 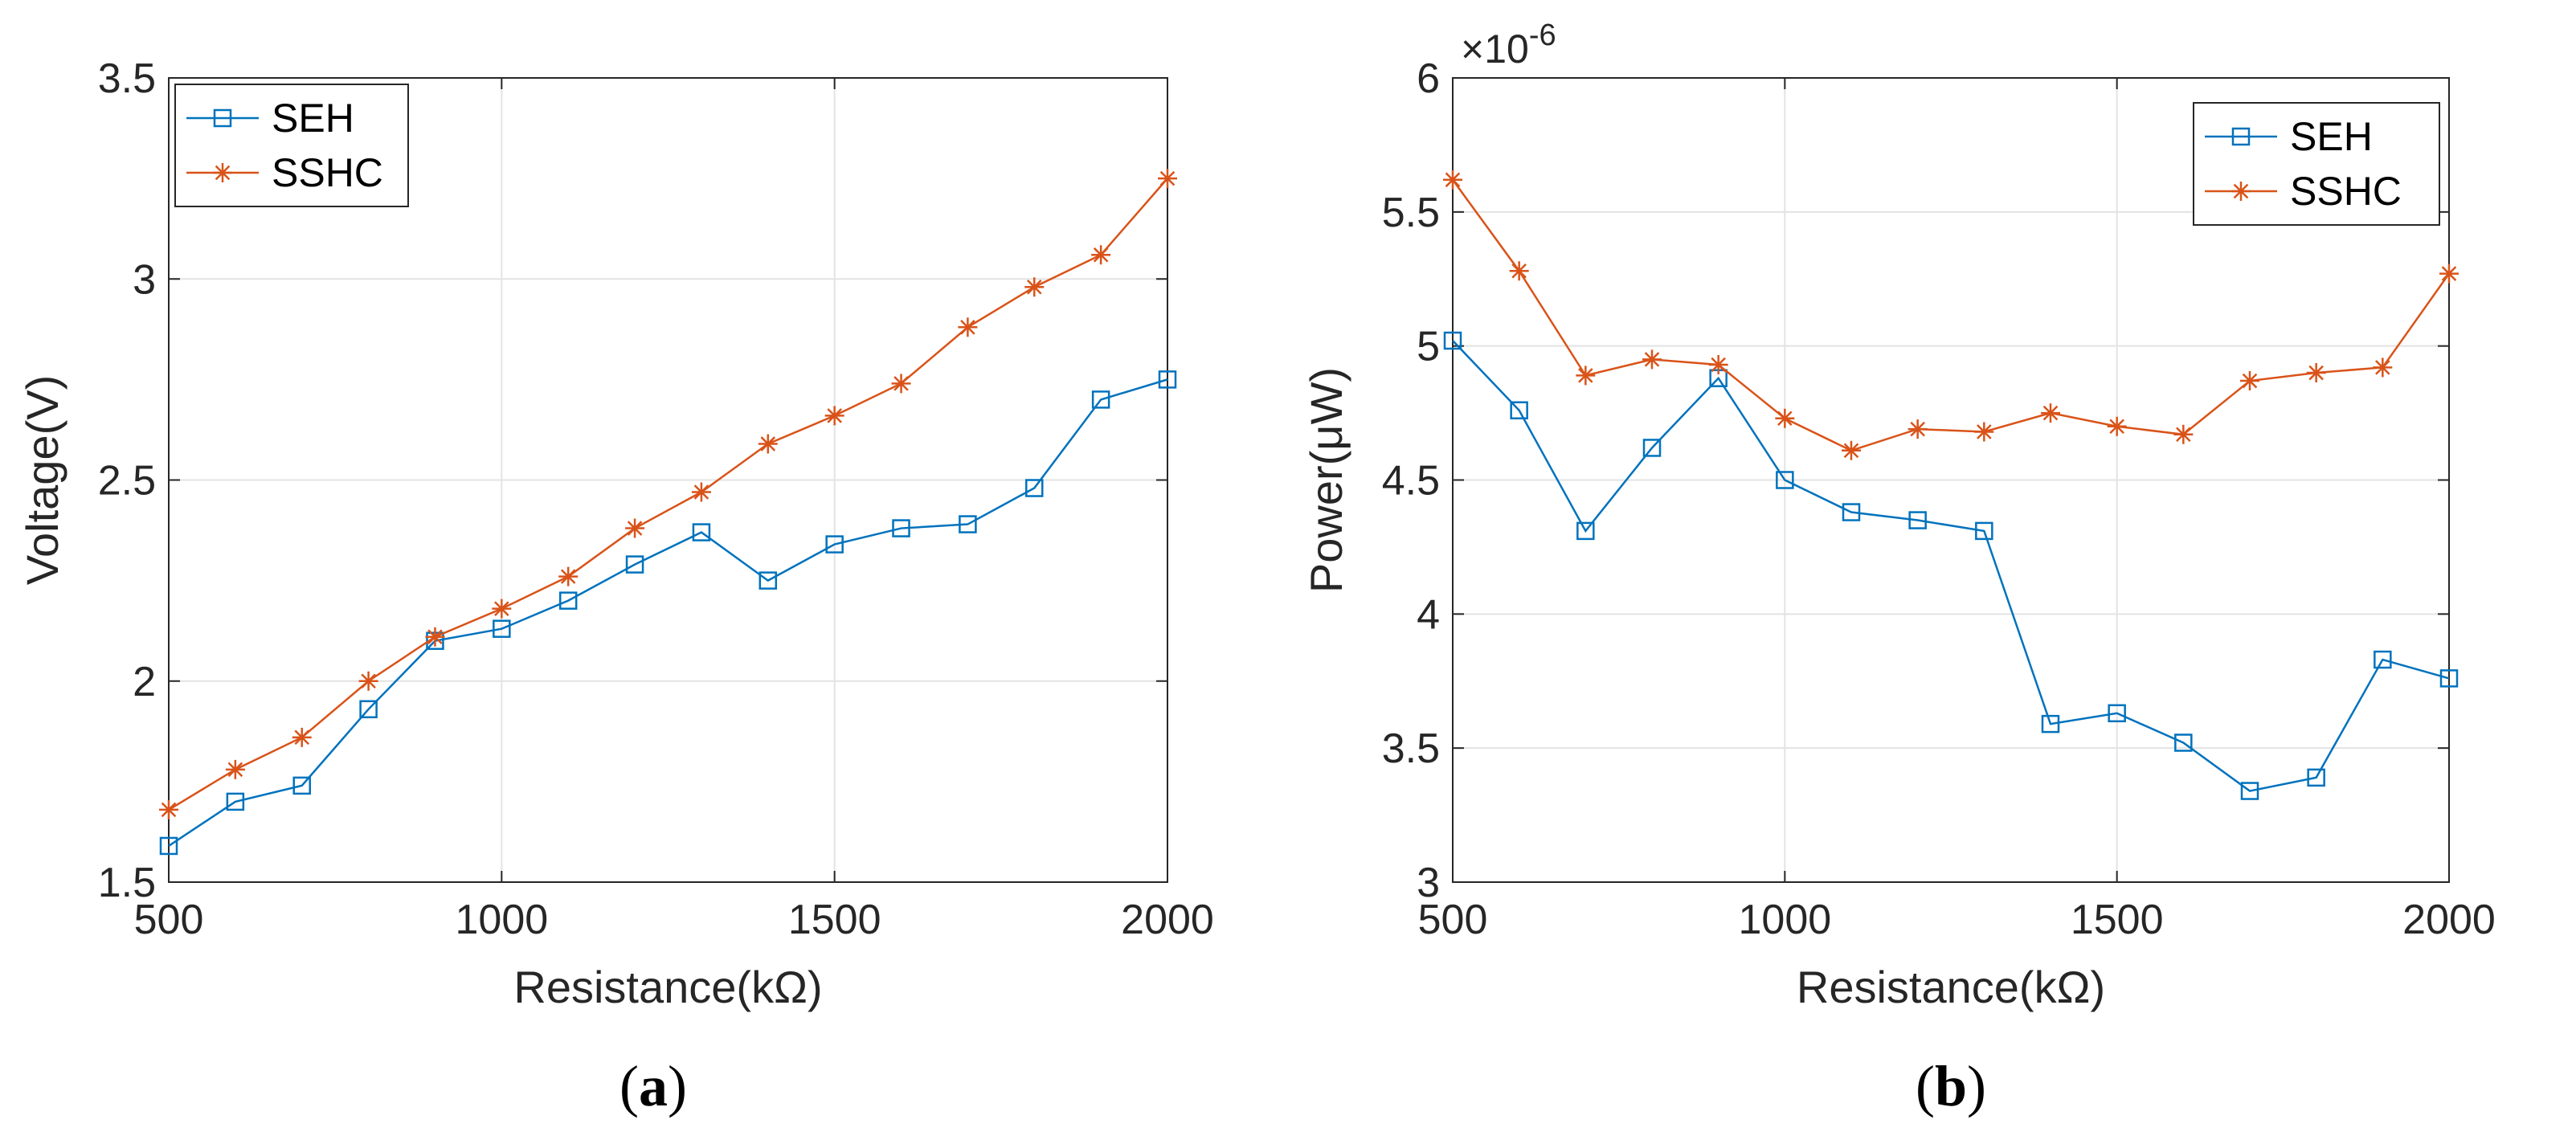 What do you see at coordinates (1542, 35) in the screenshot?
I see `panel-b-exponent-value: -6` at bounding box center [1542, 35].